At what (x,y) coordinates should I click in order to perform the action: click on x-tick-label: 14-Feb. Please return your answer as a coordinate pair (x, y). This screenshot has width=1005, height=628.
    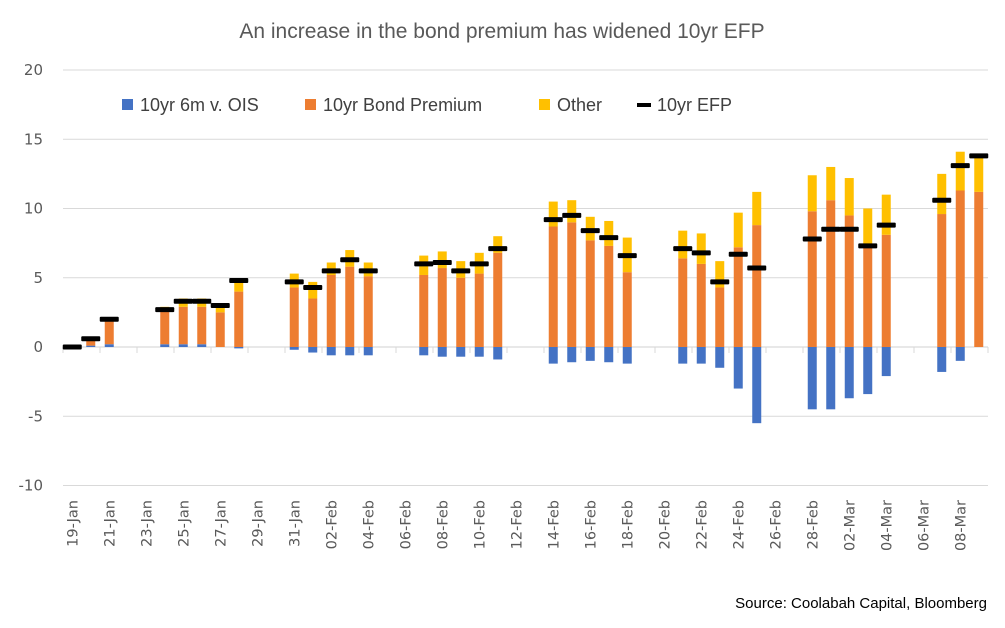
    Looking at the image, I should click on (554, 524).